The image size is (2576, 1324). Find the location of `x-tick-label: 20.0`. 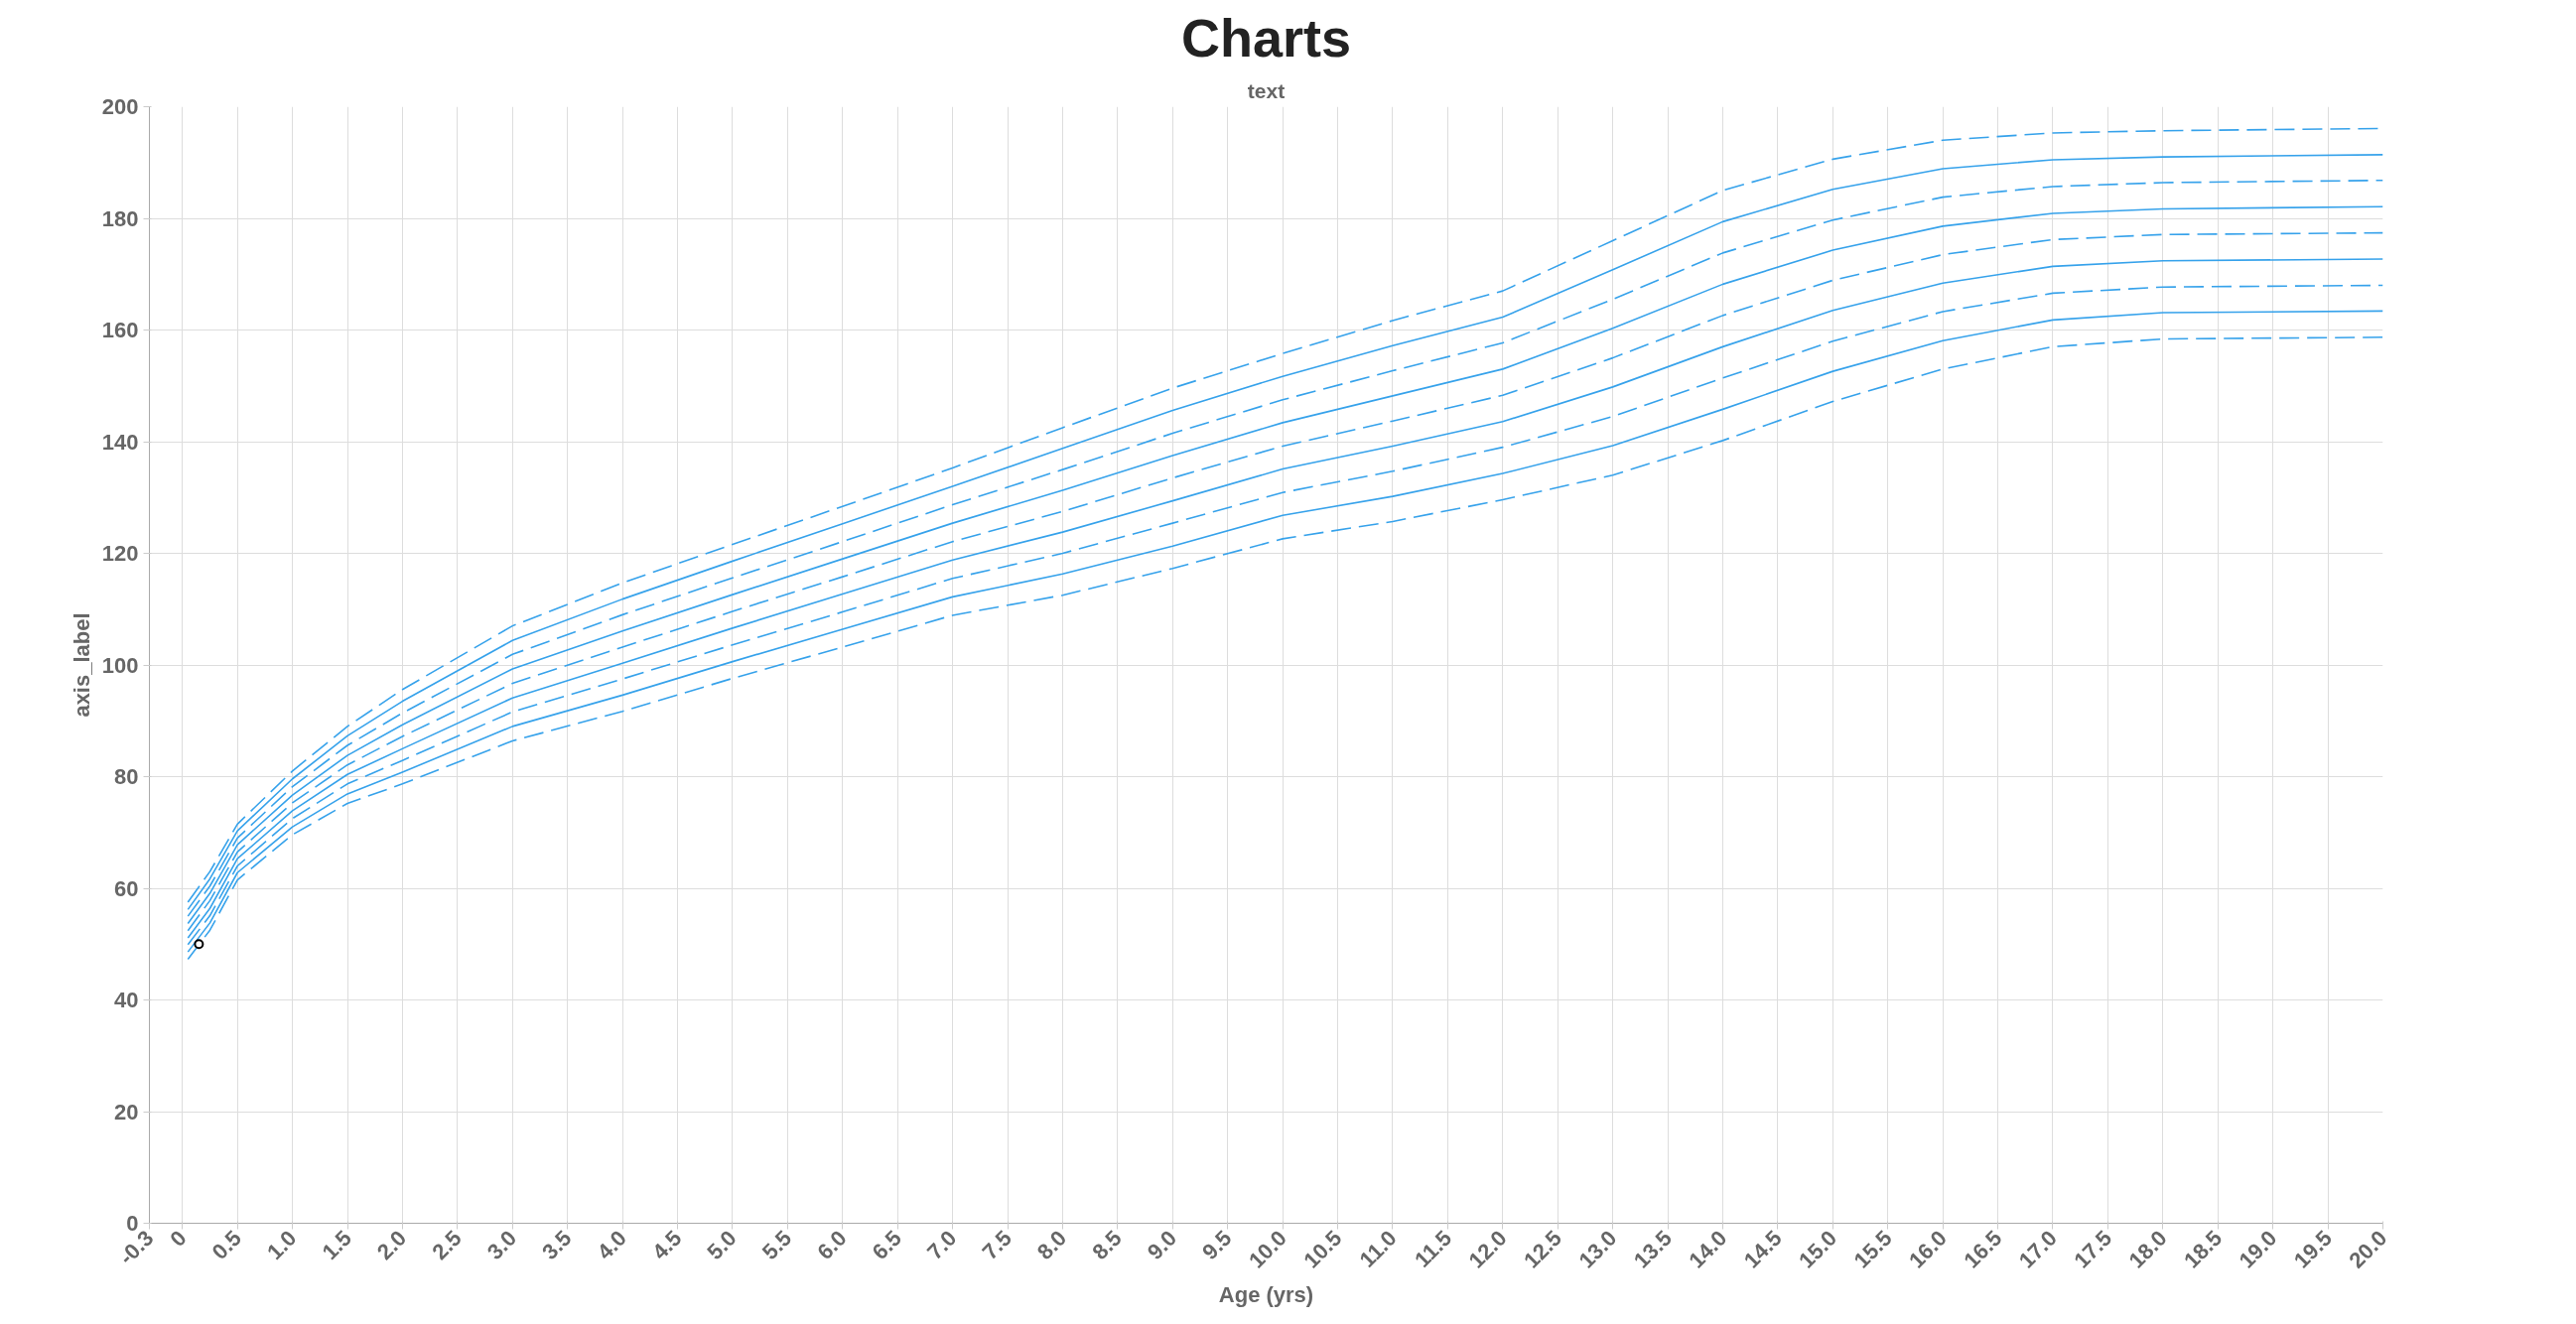

x-tick-label: 20.0 is located at coordinates (2368, 1249).